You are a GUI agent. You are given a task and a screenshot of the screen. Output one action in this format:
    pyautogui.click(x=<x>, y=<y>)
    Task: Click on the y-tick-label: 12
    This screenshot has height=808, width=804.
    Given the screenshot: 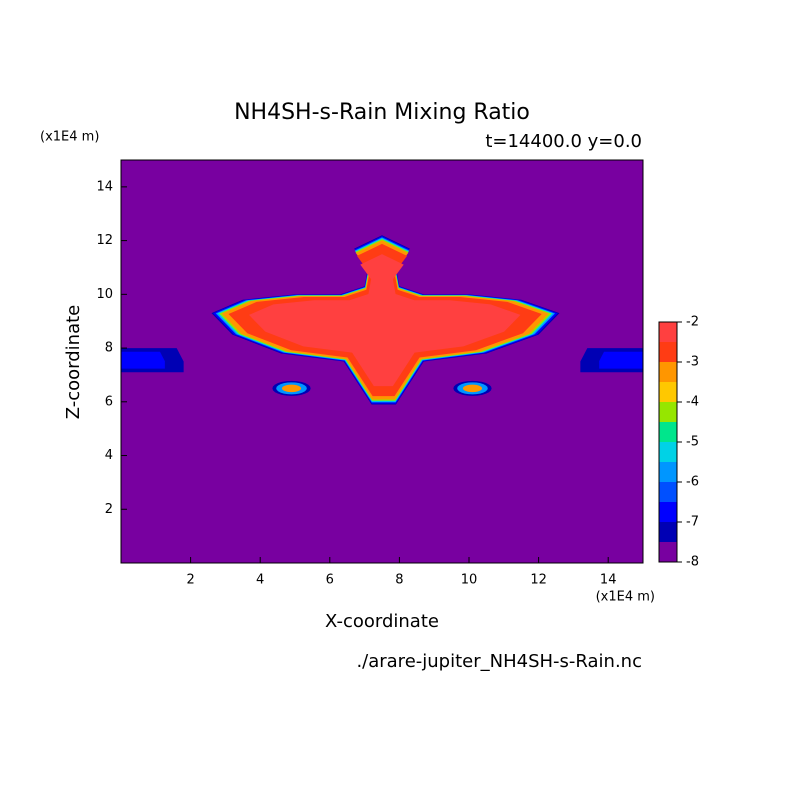 What is the action you would take?
    pyautogui.click(x=104, y=240)
    